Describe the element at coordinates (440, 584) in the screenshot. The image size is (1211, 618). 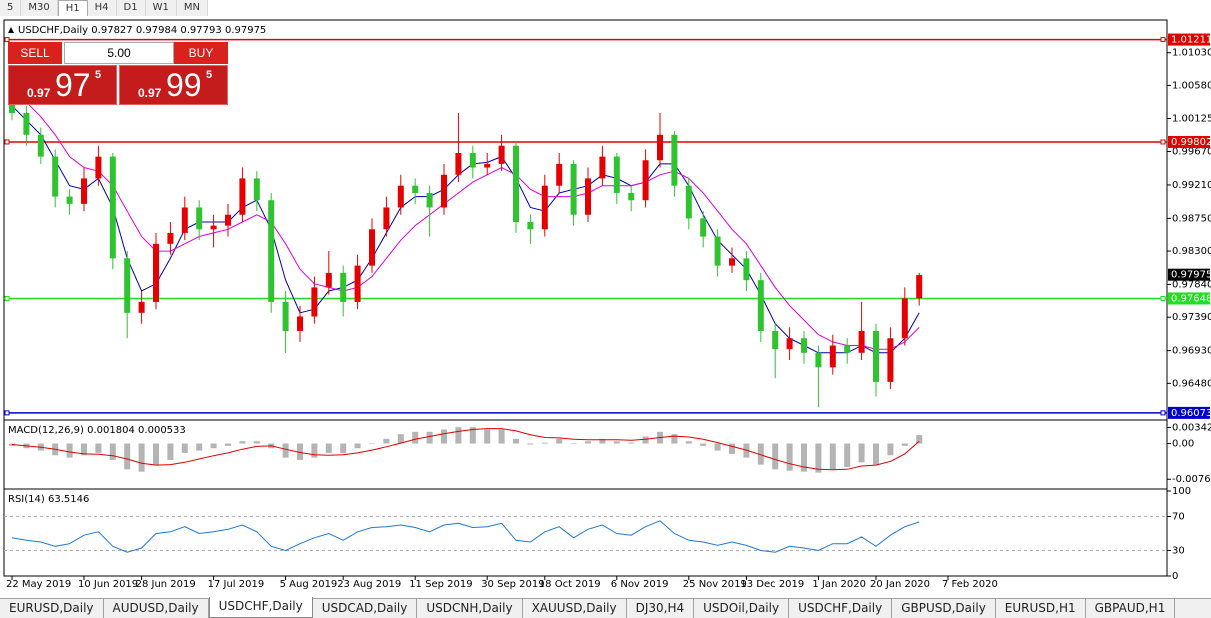
I see `x-tick-label: 11 Sep 2019` at that location.